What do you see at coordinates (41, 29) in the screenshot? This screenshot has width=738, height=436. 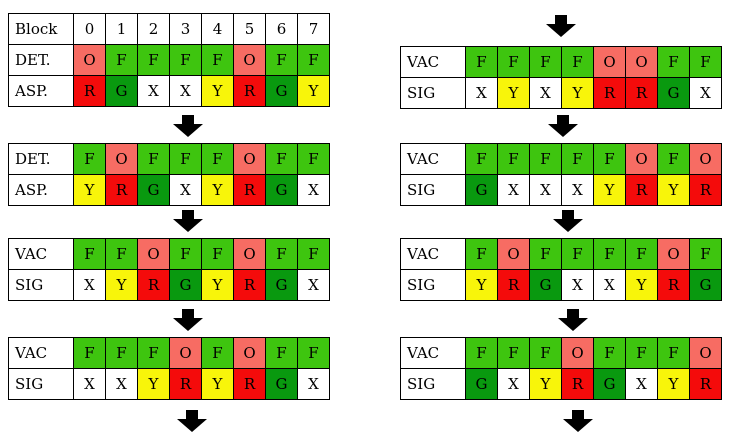 I see `row-label: Block` at bounding box center [41, 29].